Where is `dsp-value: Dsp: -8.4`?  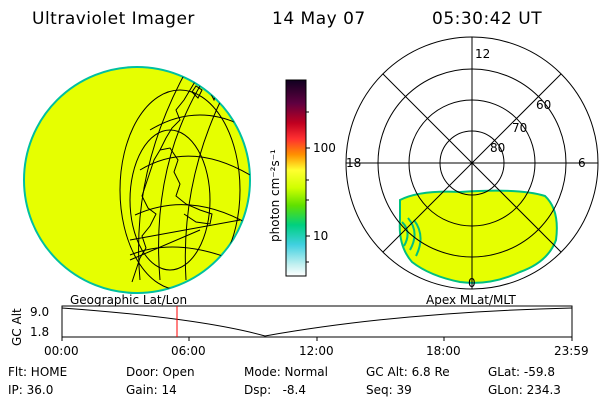
dsp-value: Dsp: -8.4 is located at coordinates (275, 390).